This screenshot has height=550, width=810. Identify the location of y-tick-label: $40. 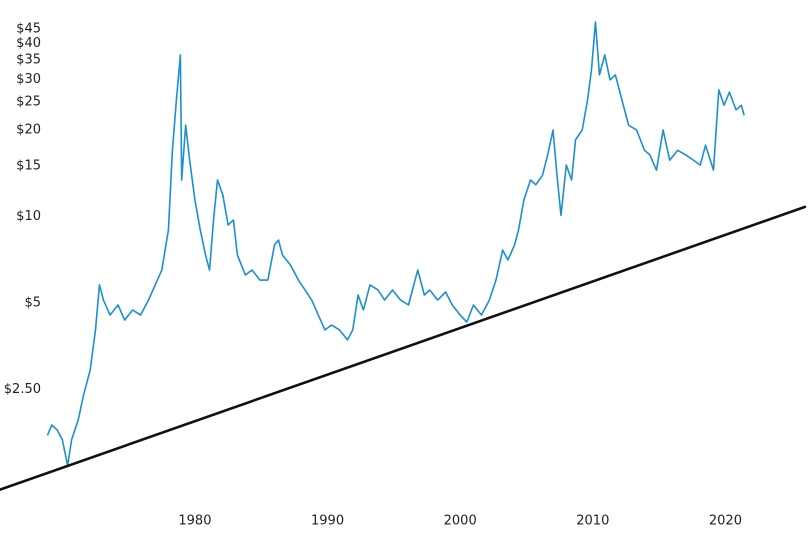
(28, 43).